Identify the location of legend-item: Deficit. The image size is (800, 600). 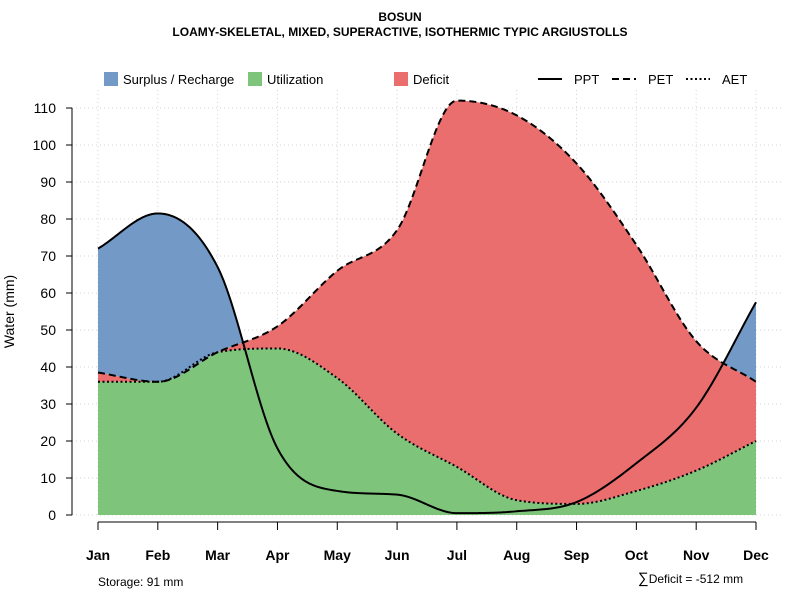
(422, 79).